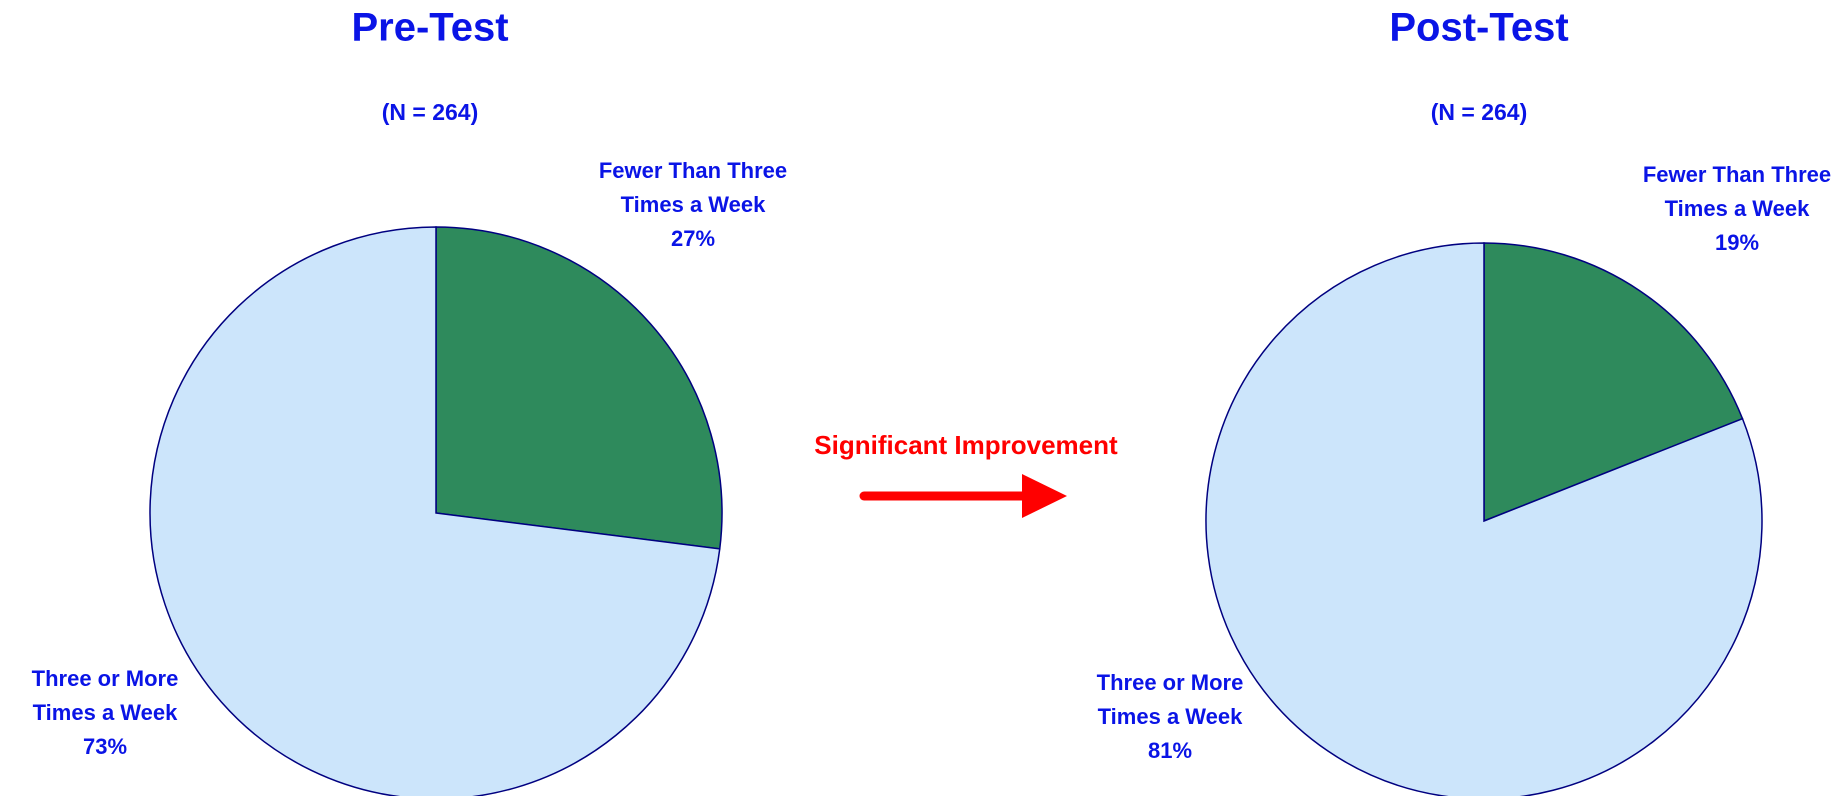  I want to click on slice-label: Fewer Than Three Times a Week 27%, so click(693, 205).